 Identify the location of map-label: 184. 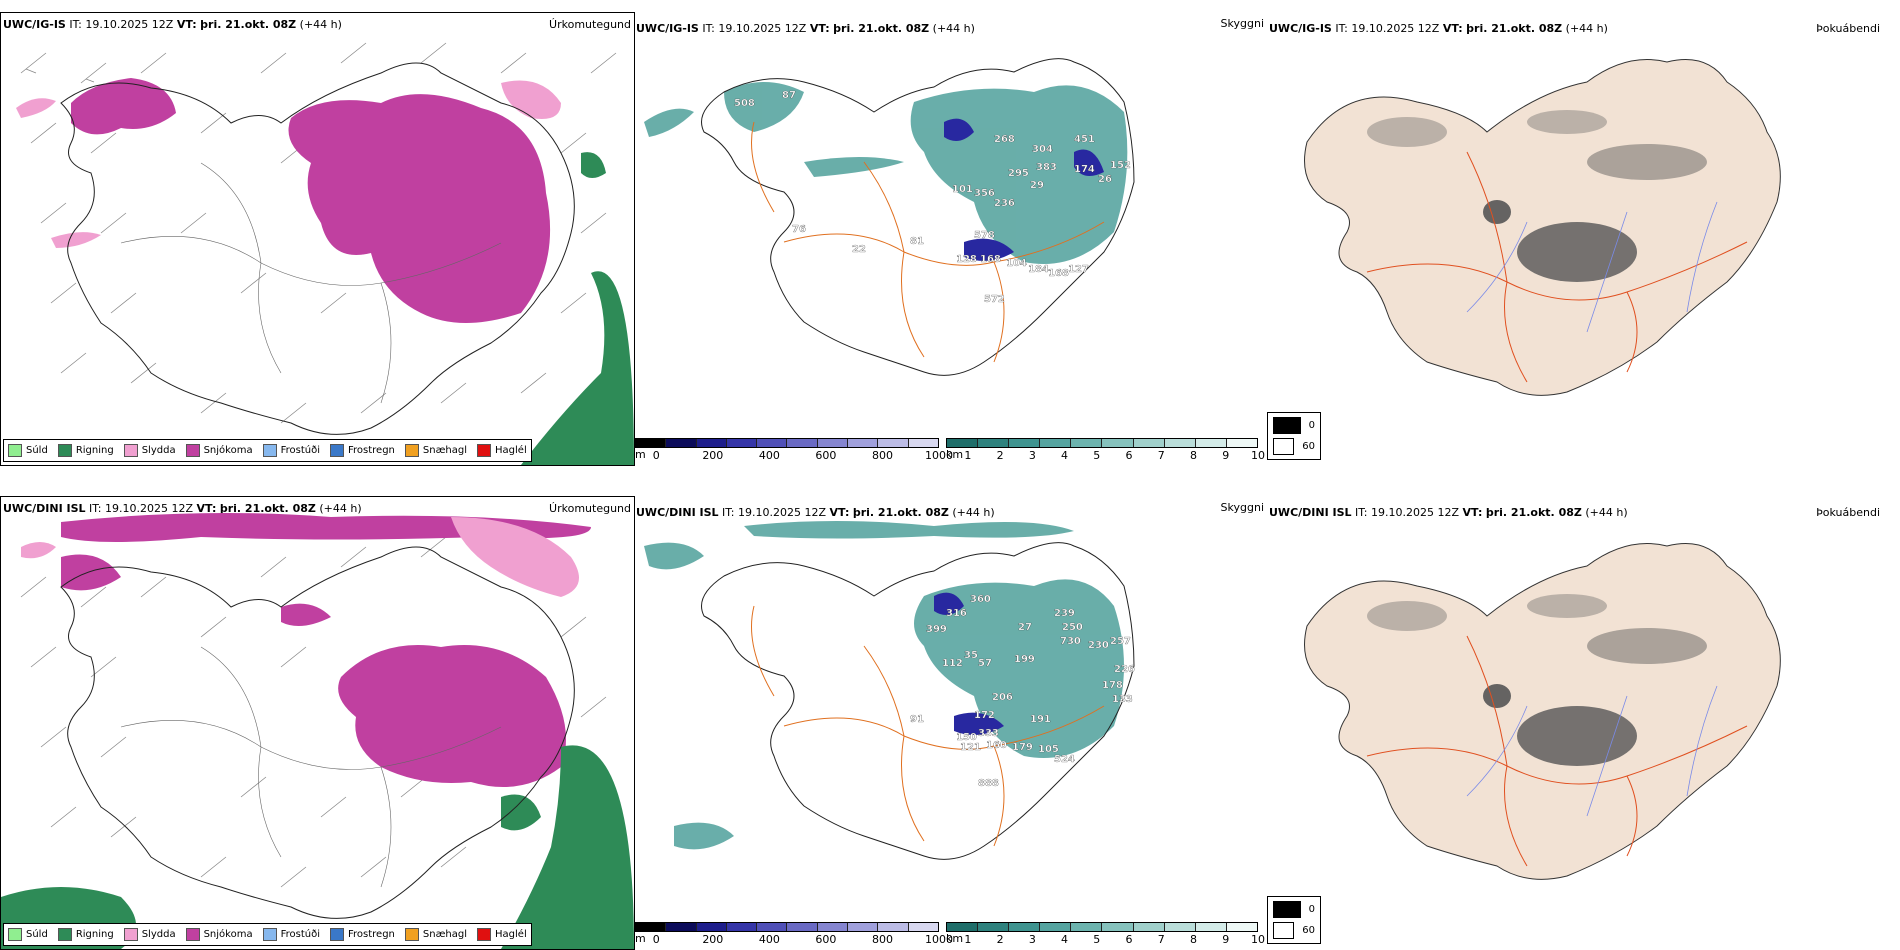
(1038, 269).